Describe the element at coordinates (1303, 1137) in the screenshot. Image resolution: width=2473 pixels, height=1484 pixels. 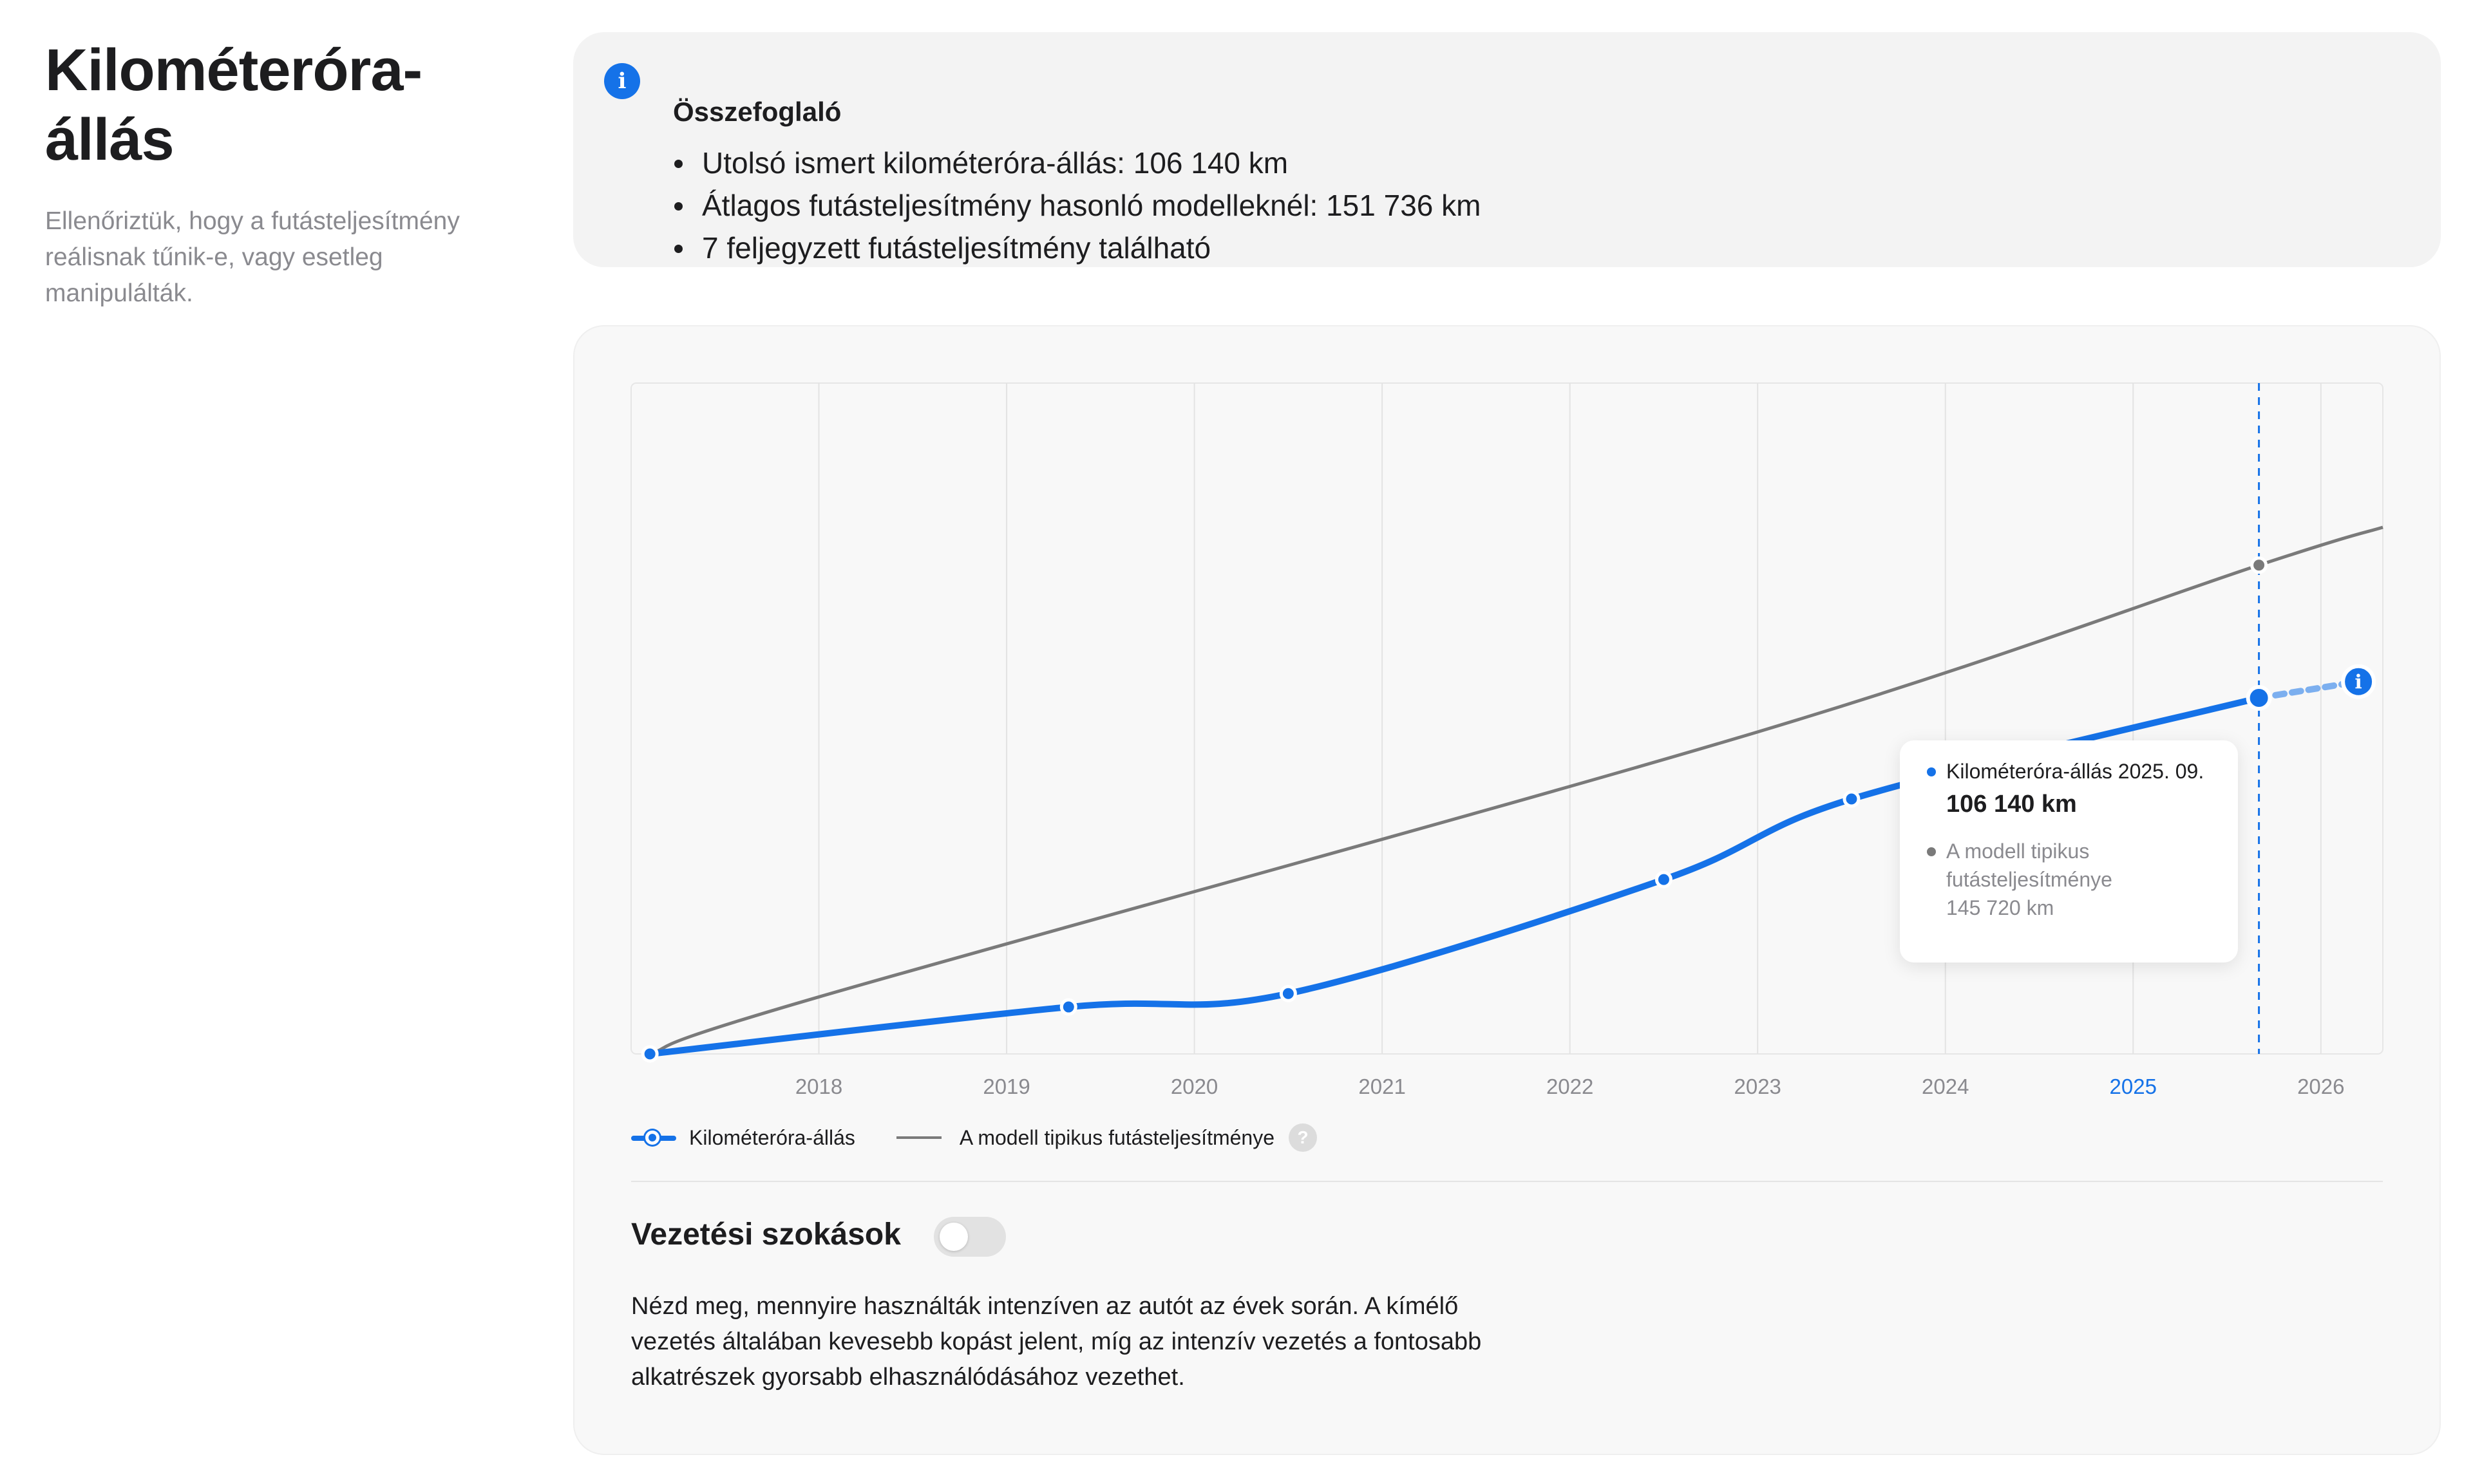
I see `help-icon: ?` at that location.